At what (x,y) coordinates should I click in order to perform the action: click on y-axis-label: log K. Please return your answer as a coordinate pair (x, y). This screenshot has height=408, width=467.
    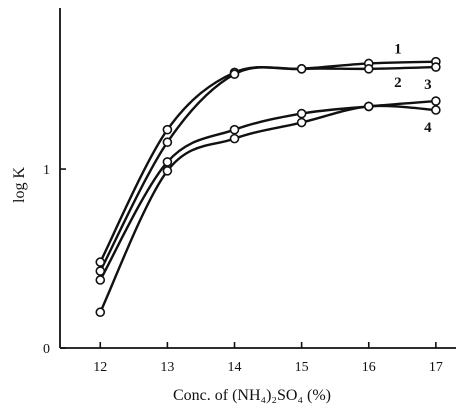
    Looking at the image, I should click on (19, 185).